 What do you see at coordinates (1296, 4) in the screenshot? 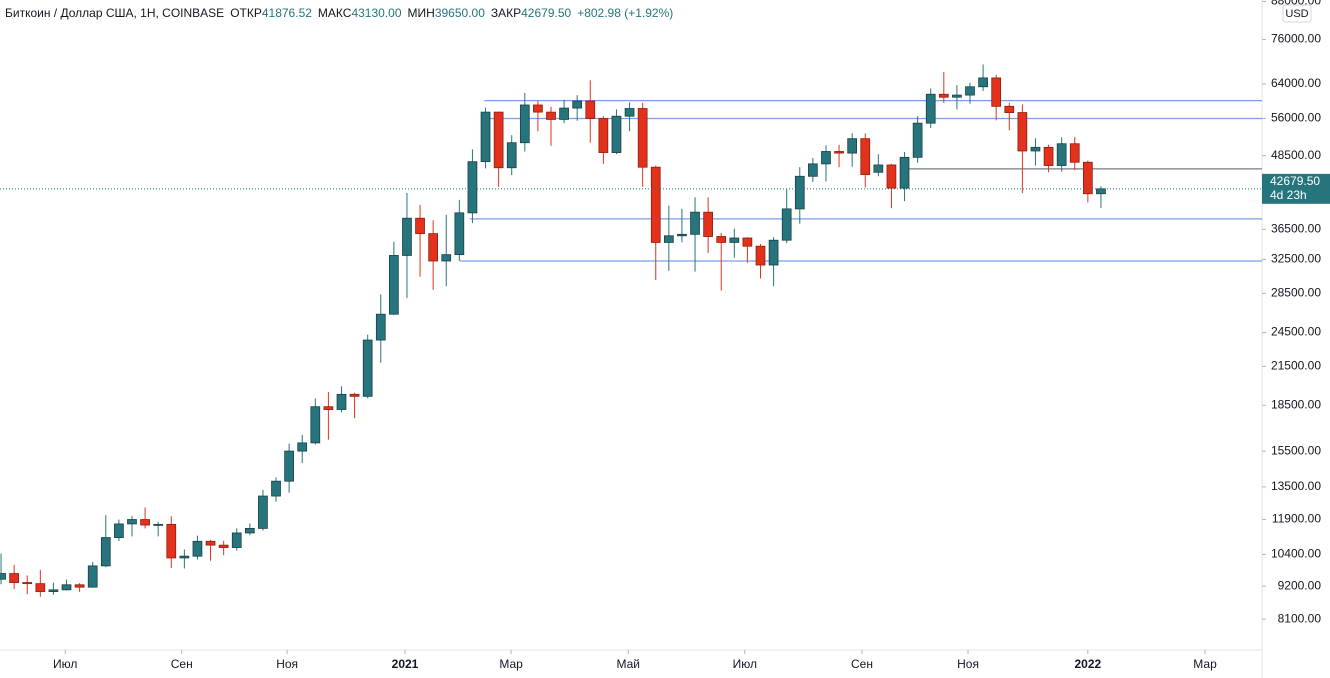
I see `y-tick-label: 88000.00` at bounding box center [1296, 4].